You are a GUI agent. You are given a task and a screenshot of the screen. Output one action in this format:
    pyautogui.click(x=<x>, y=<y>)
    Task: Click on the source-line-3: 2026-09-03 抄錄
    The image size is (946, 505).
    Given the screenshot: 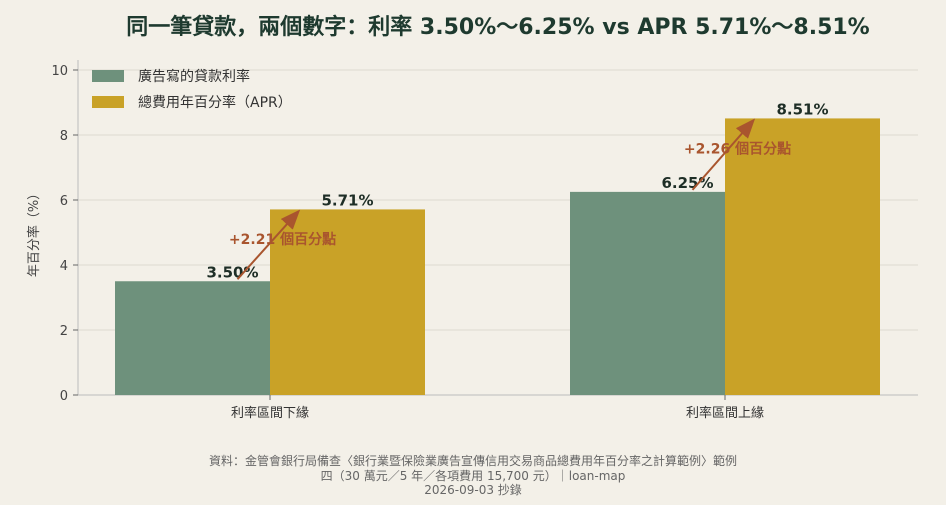 What is the action you would take?
    pyautogui.click(x=473, y=489)
    